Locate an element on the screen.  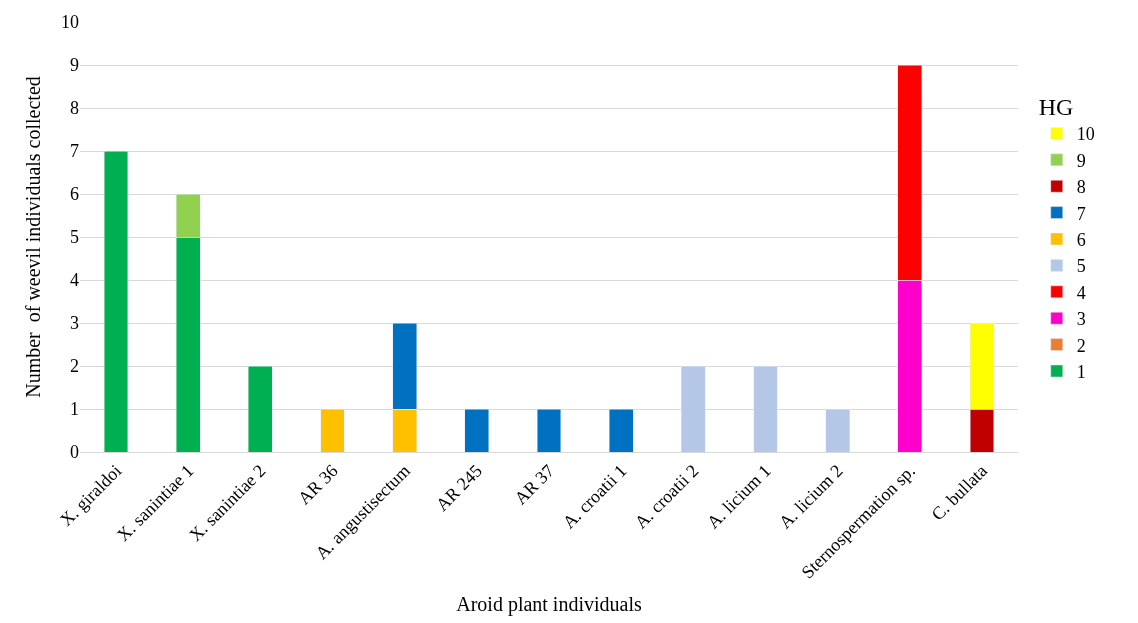
legend-label: 8 is located at coordinates (1081, 187).